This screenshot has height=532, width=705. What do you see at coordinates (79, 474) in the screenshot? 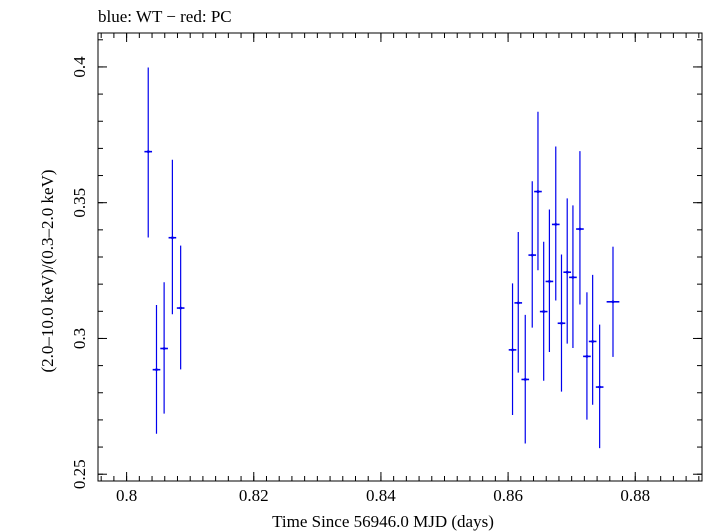
I see `y-tick-label: 0.25` at bounding box center [79, 474].